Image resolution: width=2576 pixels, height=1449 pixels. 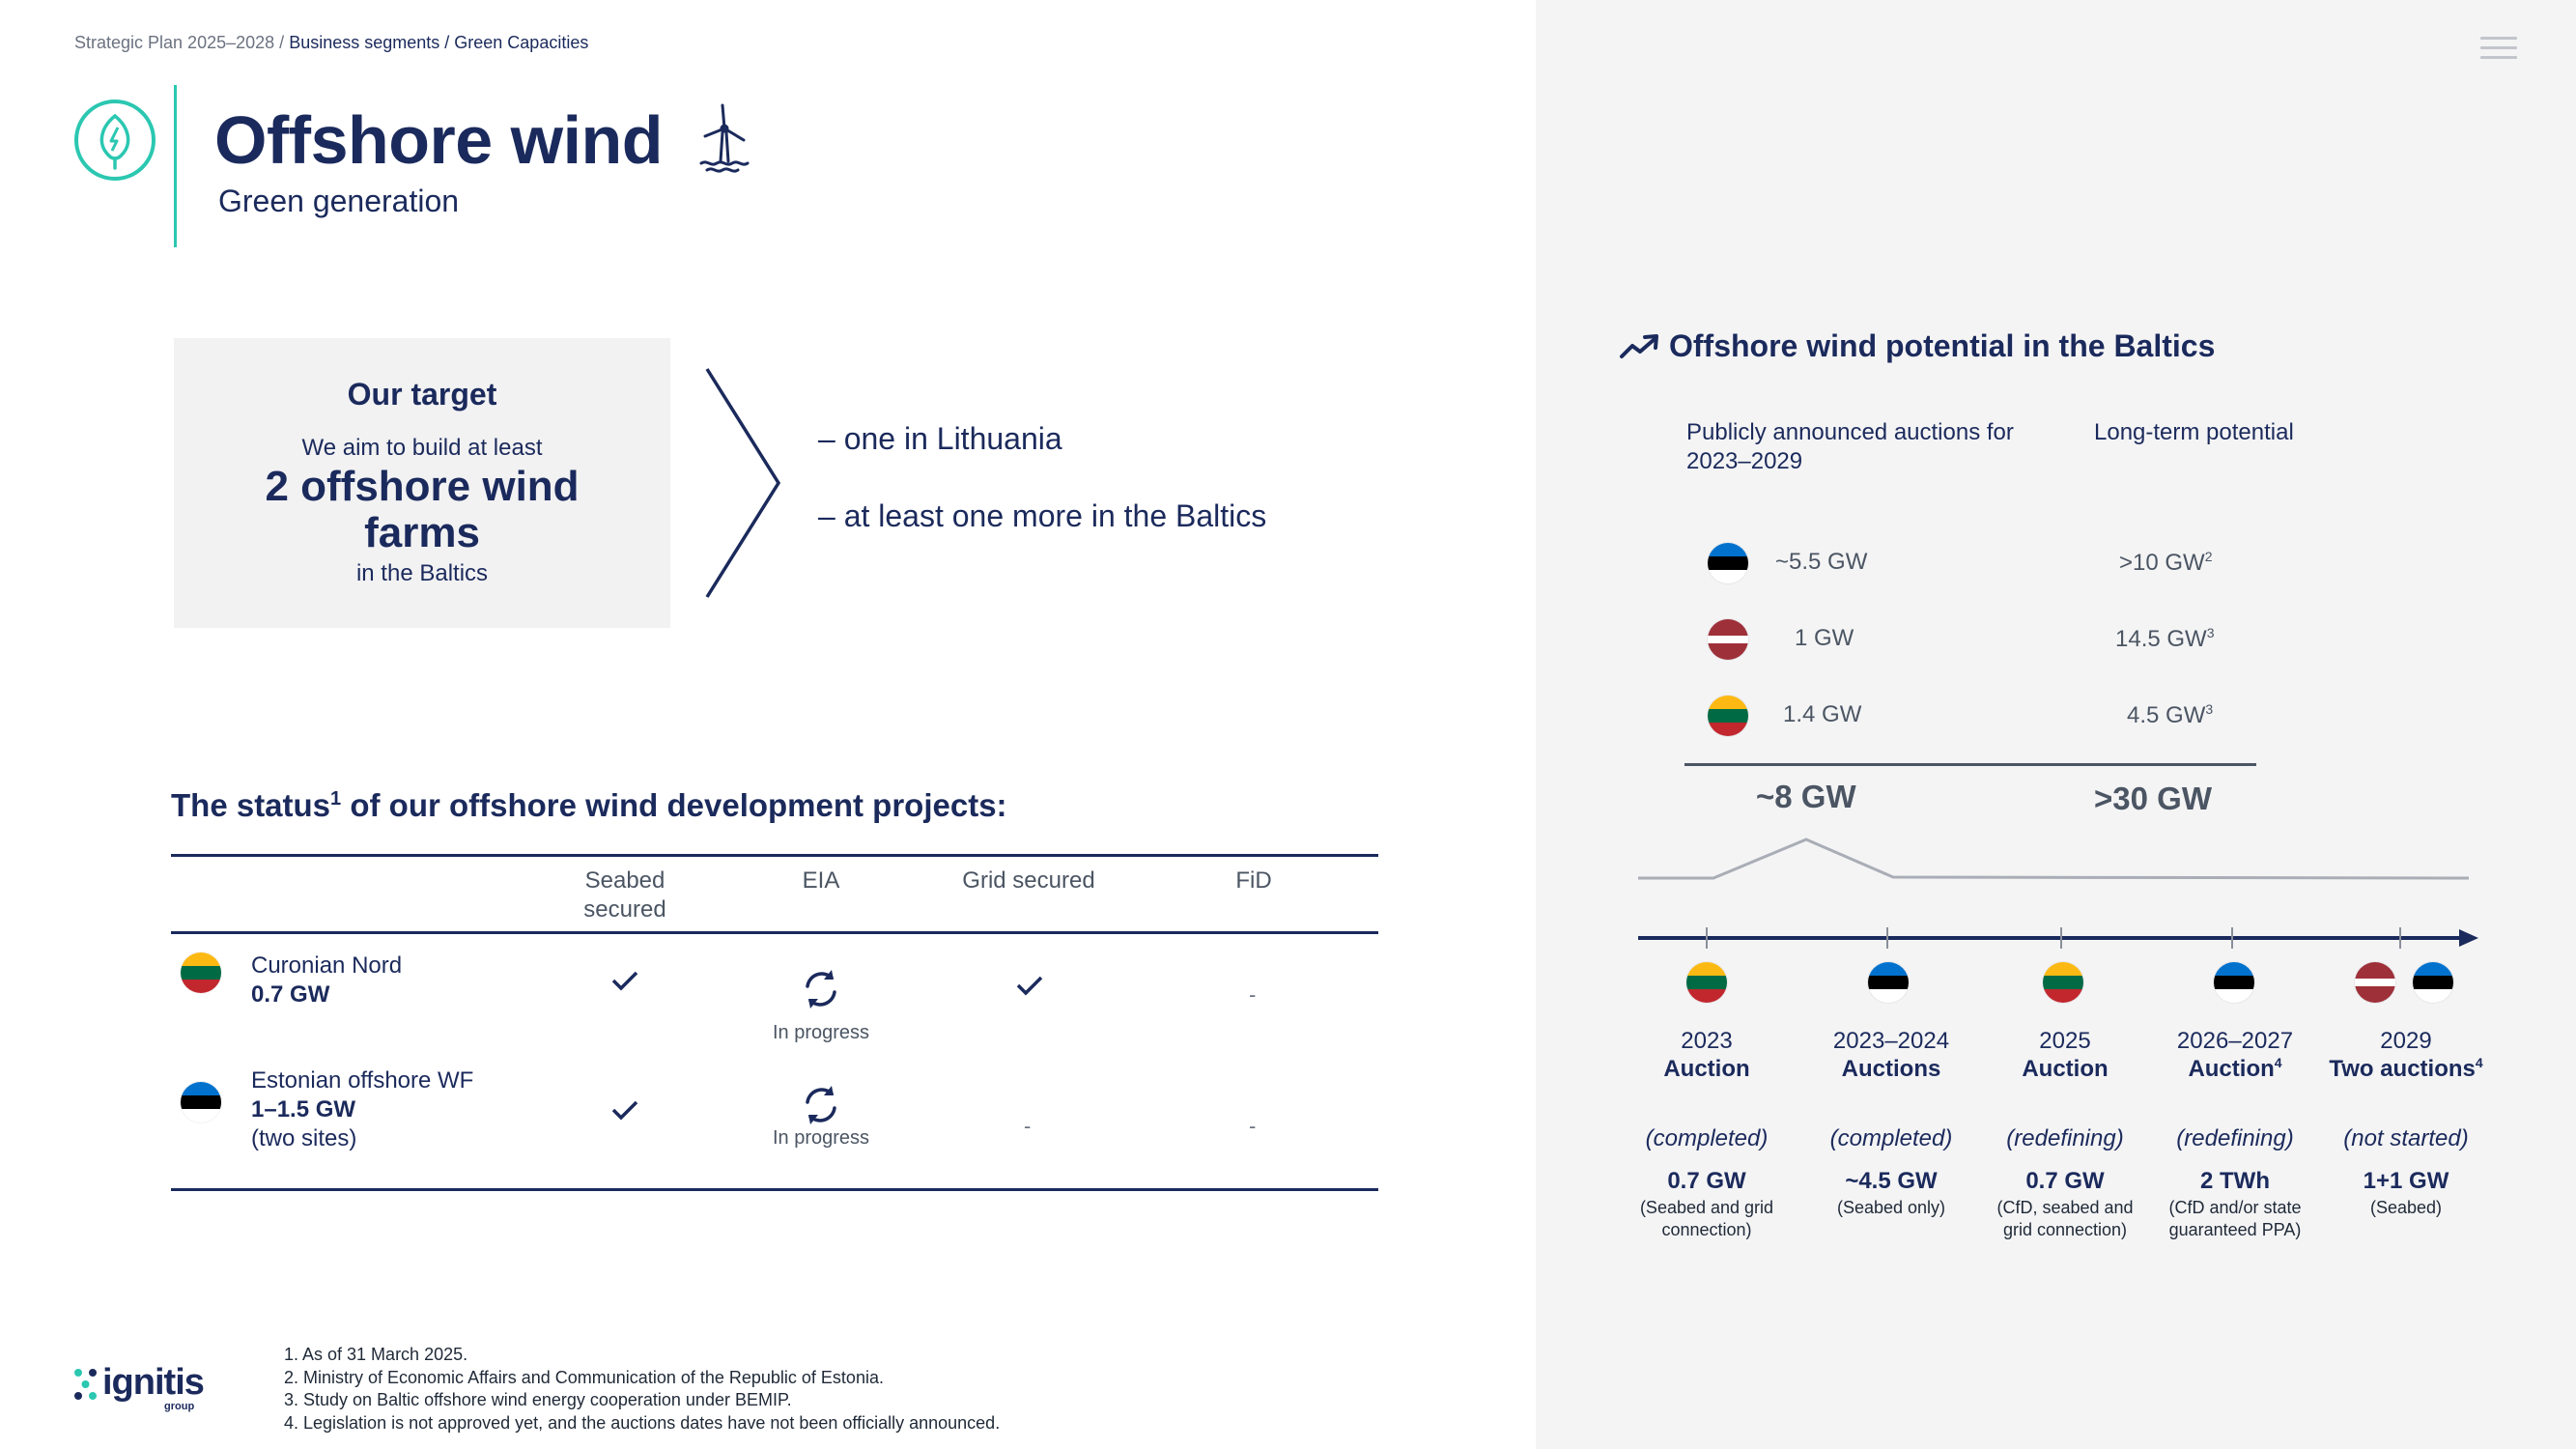 What do you see at coordinates (624, 895) in the screenshot?
I see `col-seabed-secured: Seabed secured` at bounding box center [624, 895].